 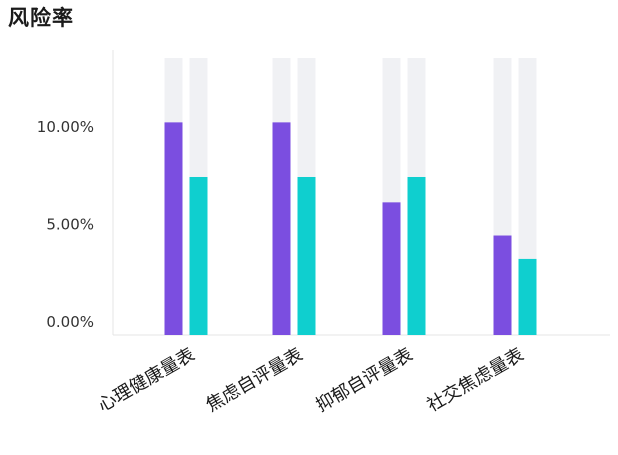 I want to click on x-category-label: 抑郁自评量表, so click(x=364, y=380).